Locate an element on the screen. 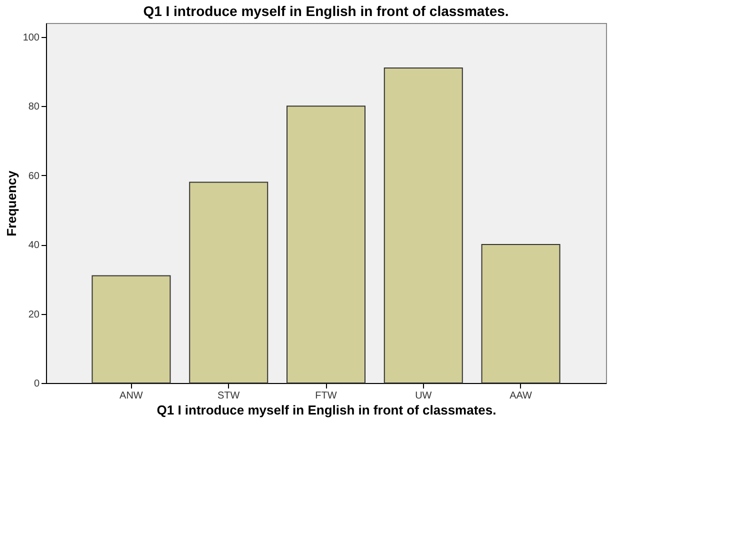  y-tick-label: 0 is located at coordinates (37, 384).